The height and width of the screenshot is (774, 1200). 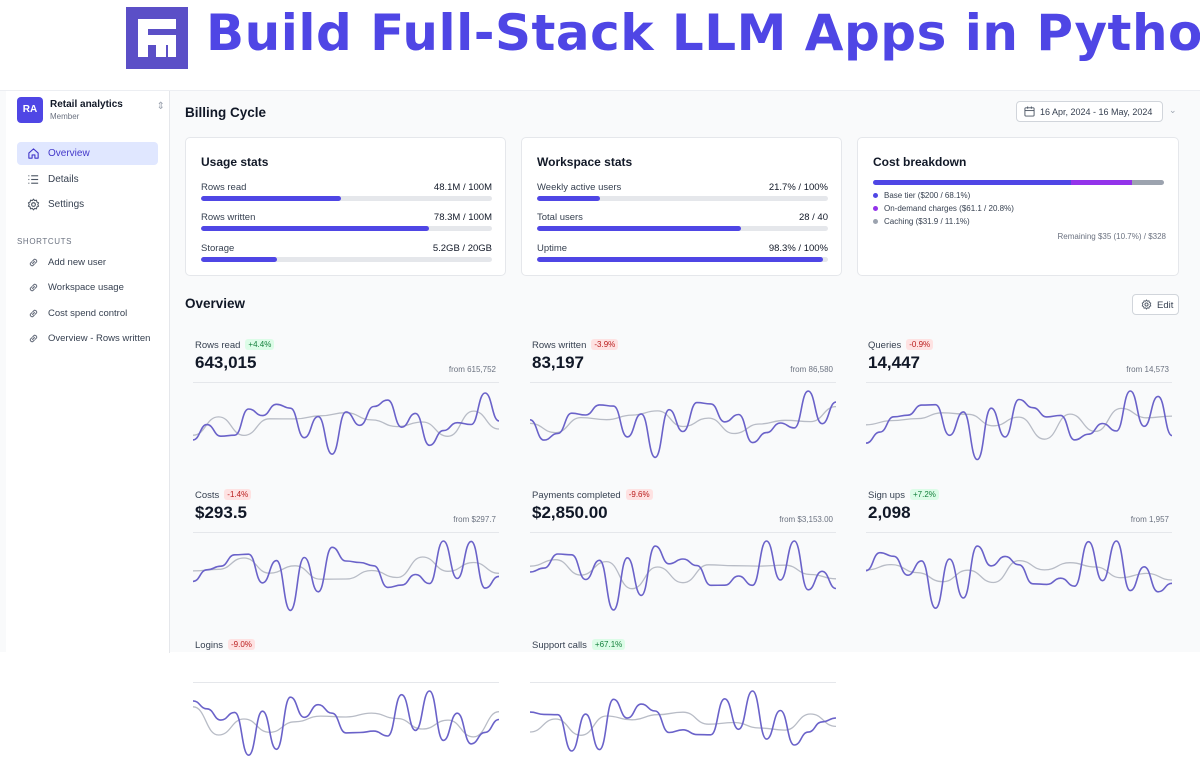 I want to click on workspace-avatar: RA, so click(x=30, y=110).